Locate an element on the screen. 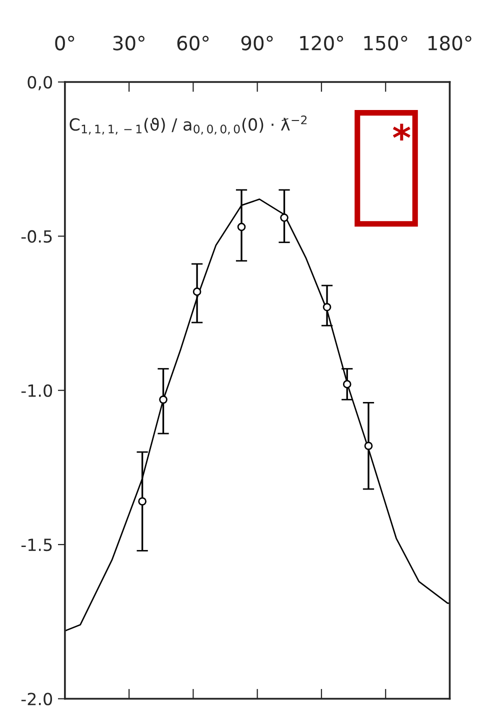 The height and width of the screenshot is (713, 481). y-tick-label: -0.5 is located at coordinates (36, 236).